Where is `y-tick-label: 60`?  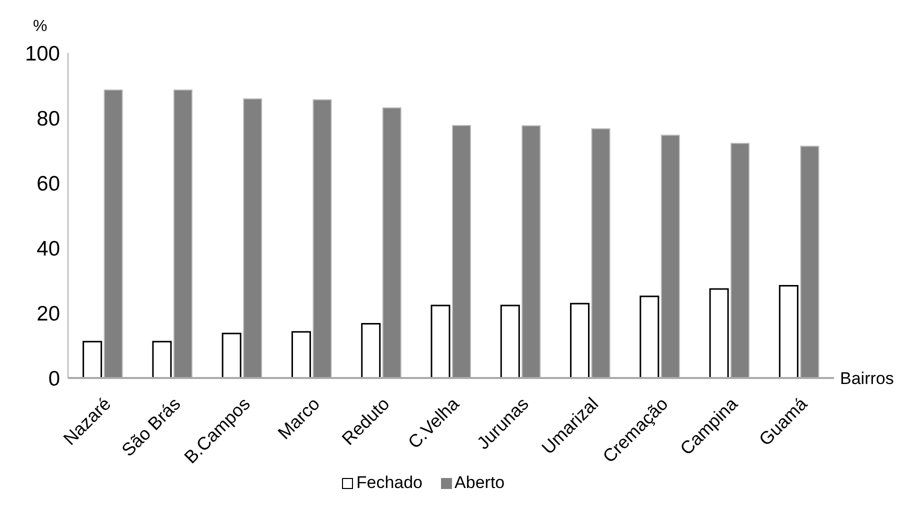
y-tick-label: 60 is located at coordinates (48, 184).